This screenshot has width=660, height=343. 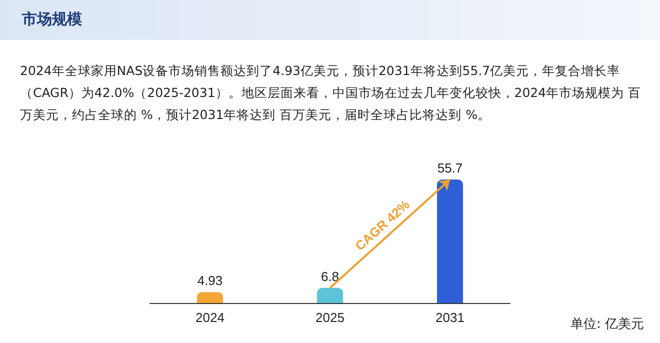 What do you see at coordinates (330, 317) in the screenshot?
I see `x-tick-label: 2025` at bounding box center [330, 317].